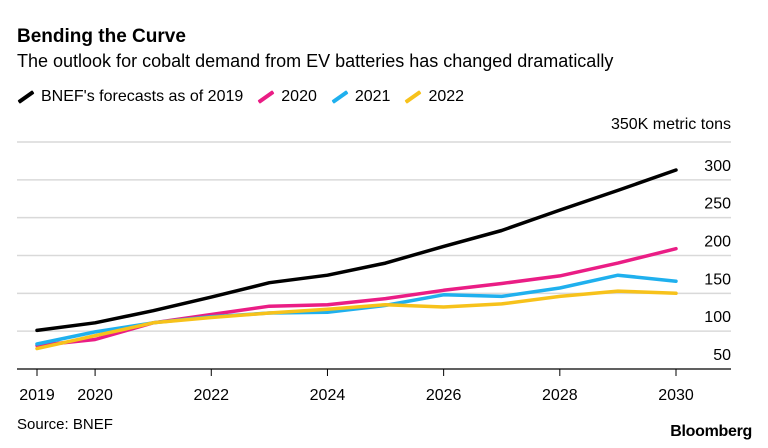  I want to click on y-tick-label: 300, so click(717, 166).